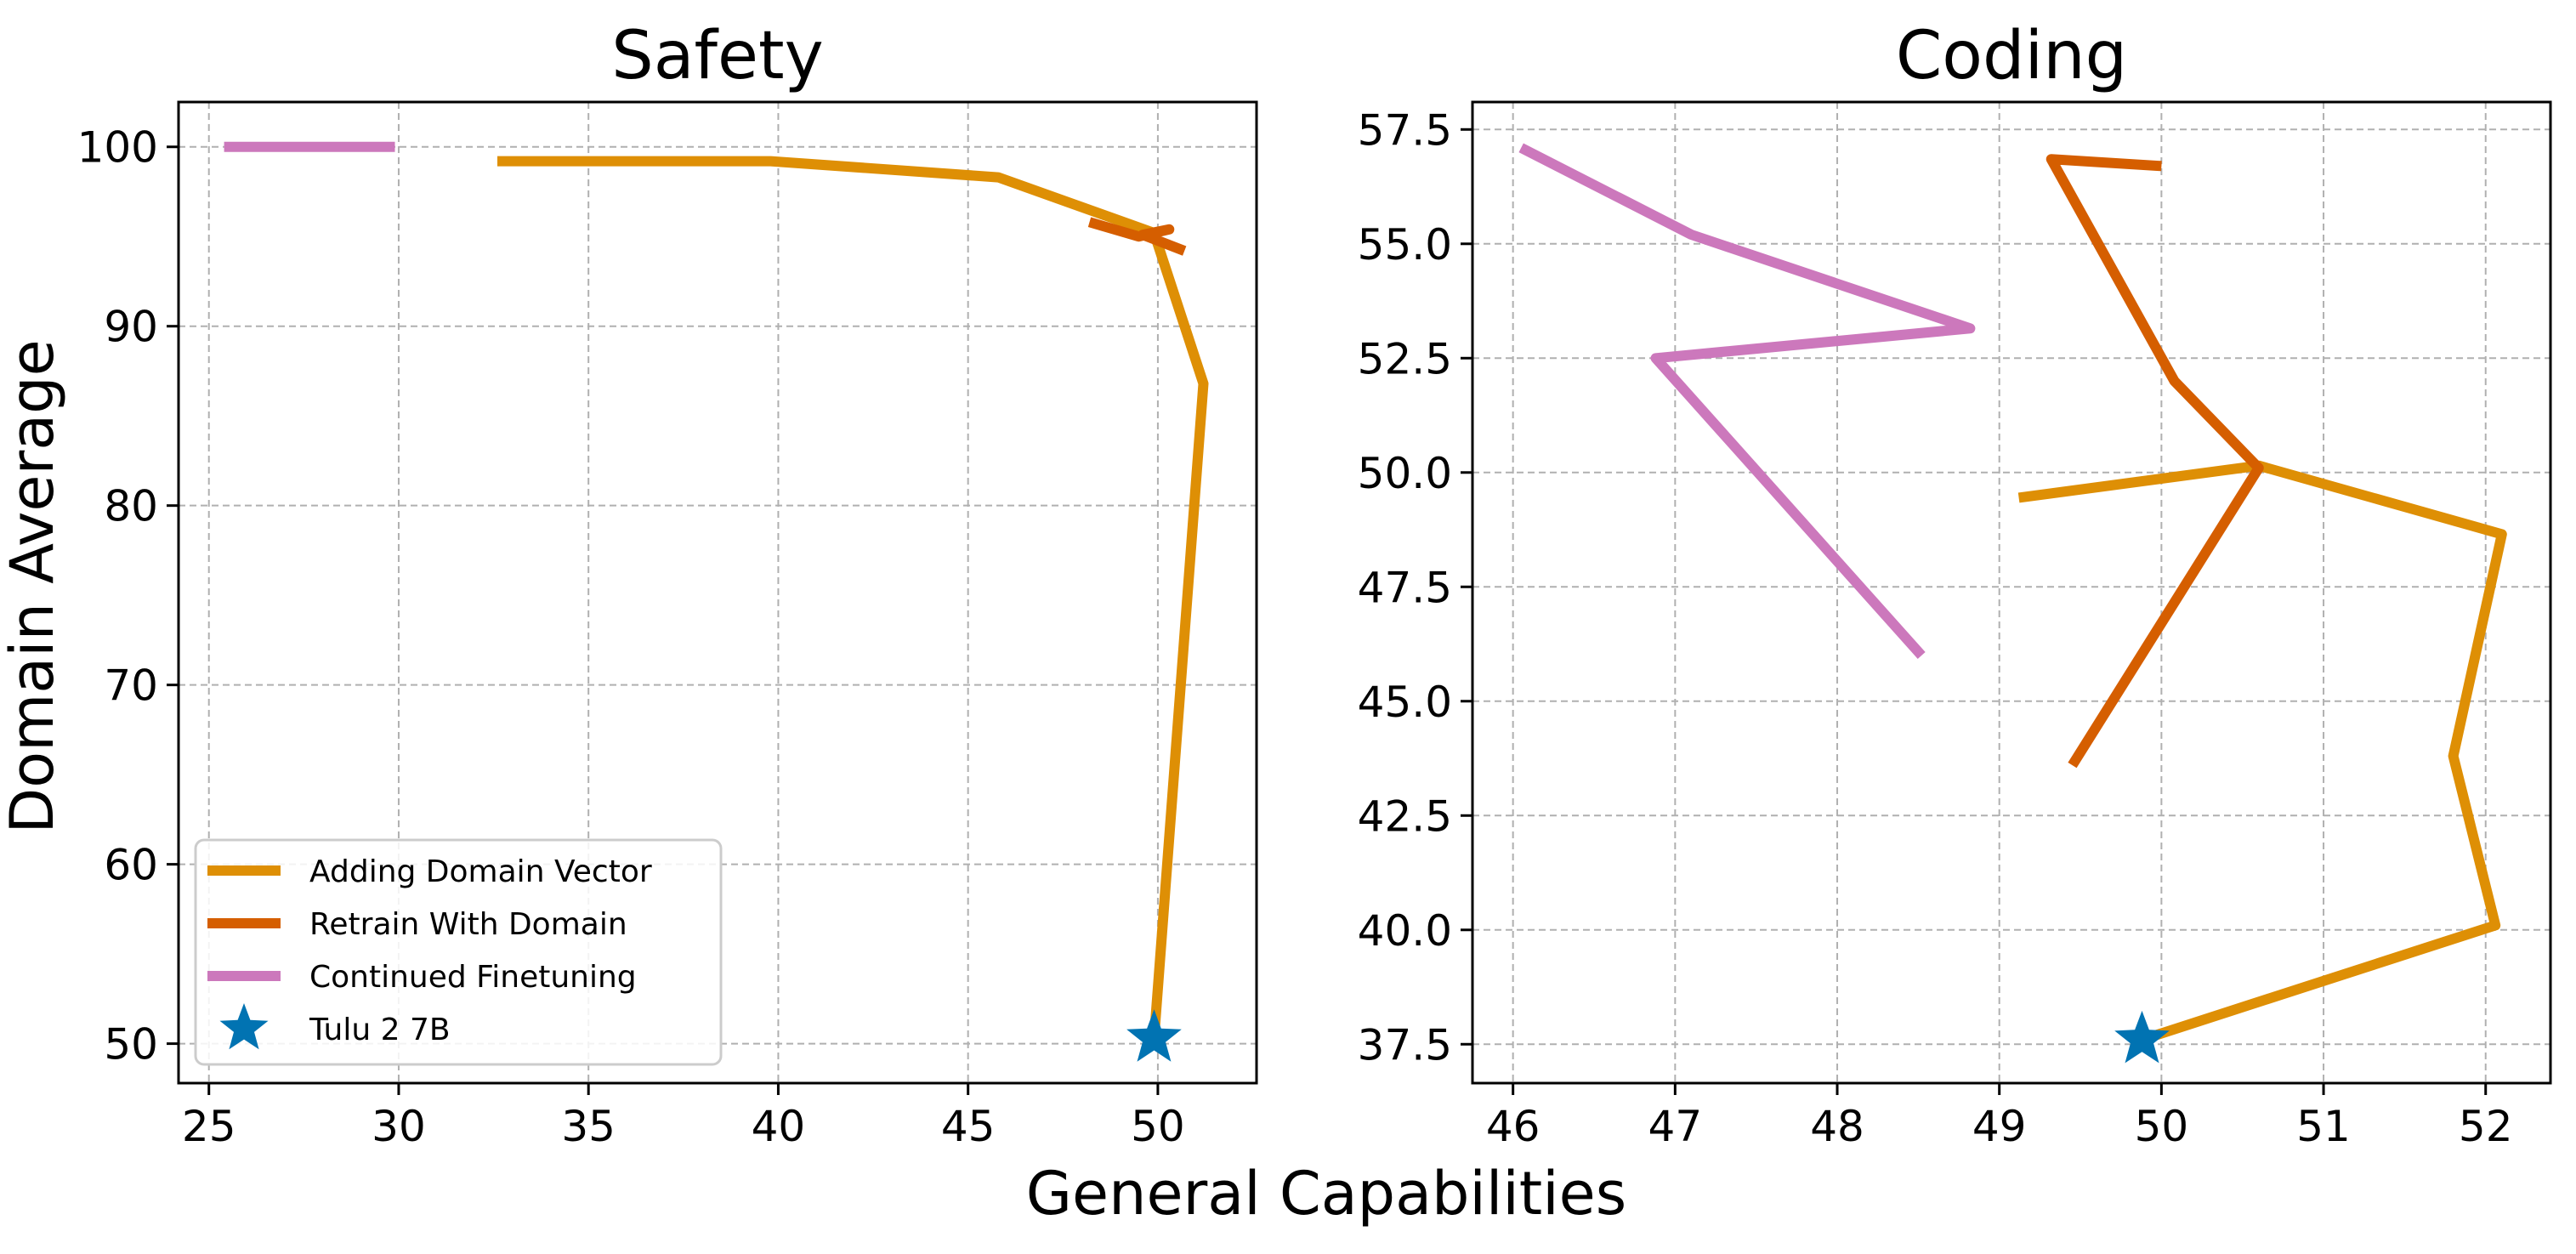 The image size is (2576, 1254). I want to click on legend-entry-label: Continued Finetuning, so click(473, 977).